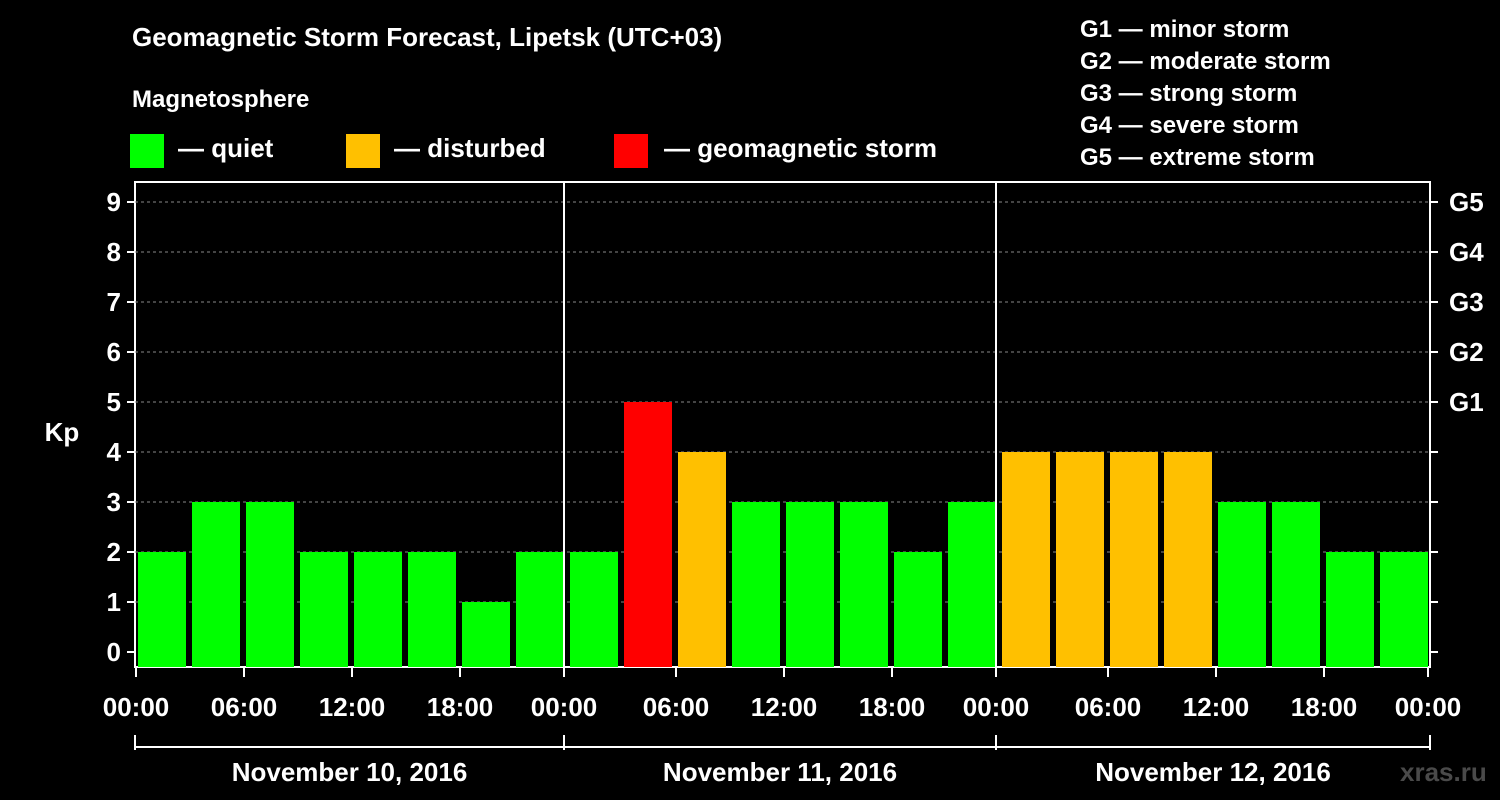 The height and width of the screenshot is (800, 1500). What do you see at coordinates (801, 148) in the screenshot?
I see `legend-storm-label: — geomagnetic storm` at bounding box center [801, 148].